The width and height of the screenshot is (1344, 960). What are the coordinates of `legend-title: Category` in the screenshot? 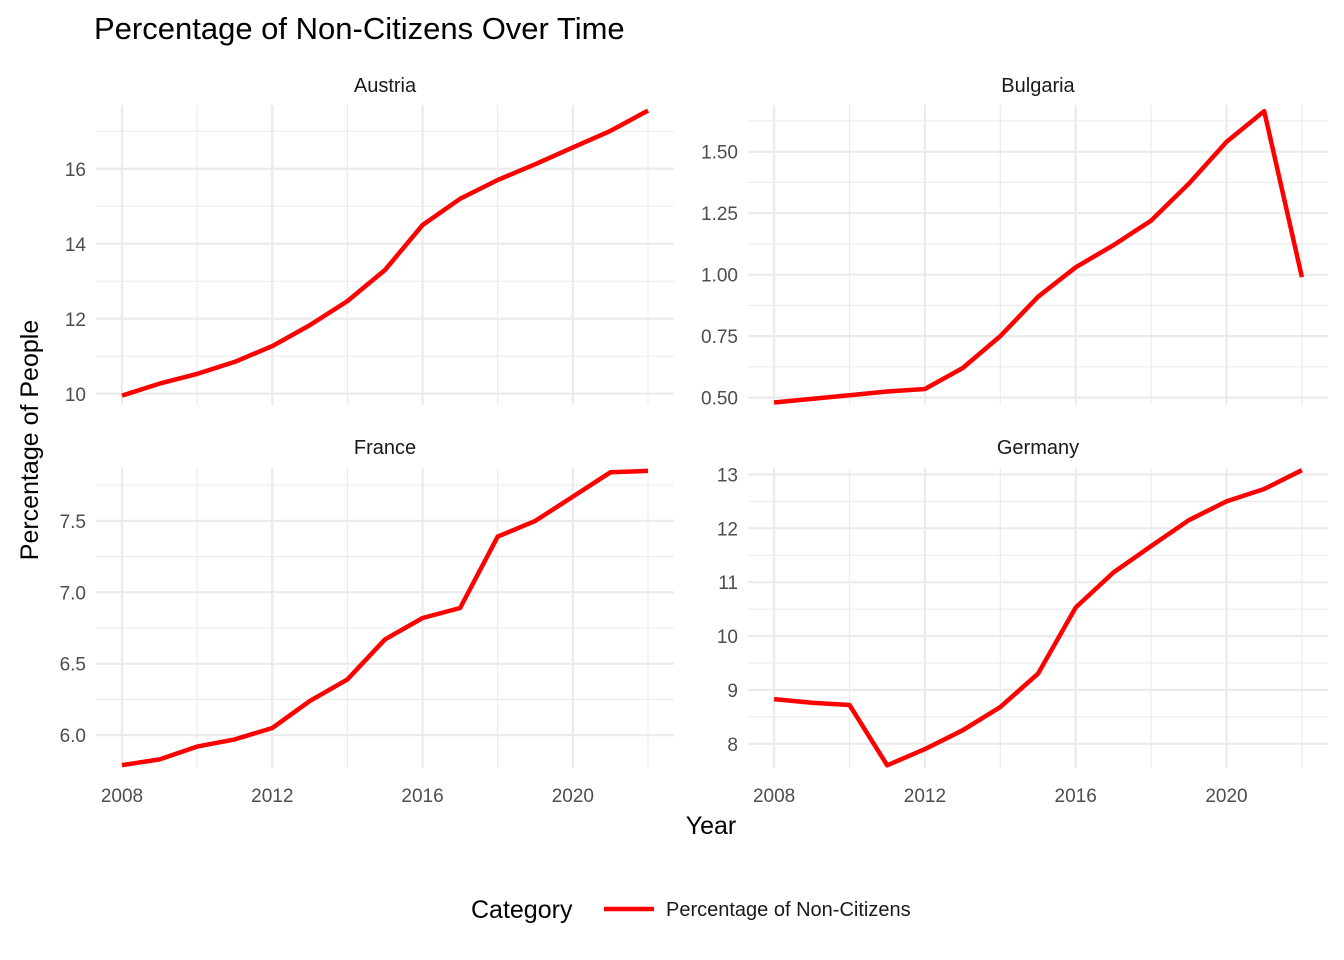 It's located at (522, 910).